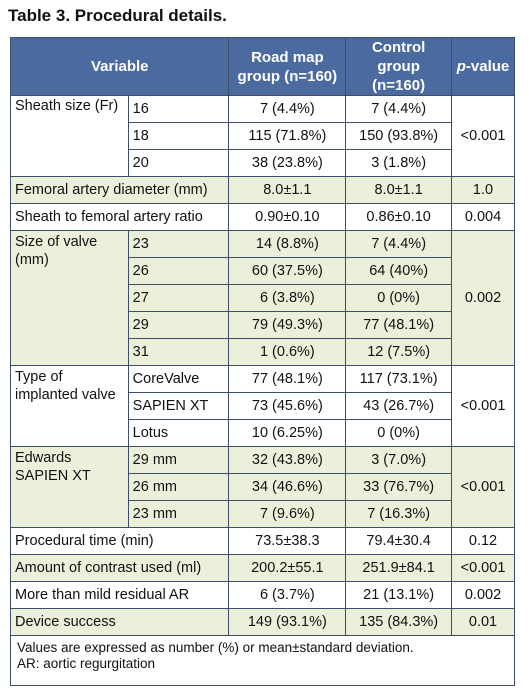 The height and width of the screenshot is (696, 529). Describe the element at coordinates (178, 163) in the screenshot. I see `sub-label: 20` at that location.